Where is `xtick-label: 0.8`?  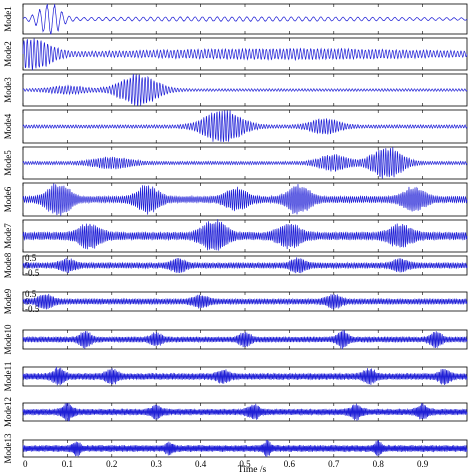
xtick-label: 0.8 is located at coordinates (379, 464).